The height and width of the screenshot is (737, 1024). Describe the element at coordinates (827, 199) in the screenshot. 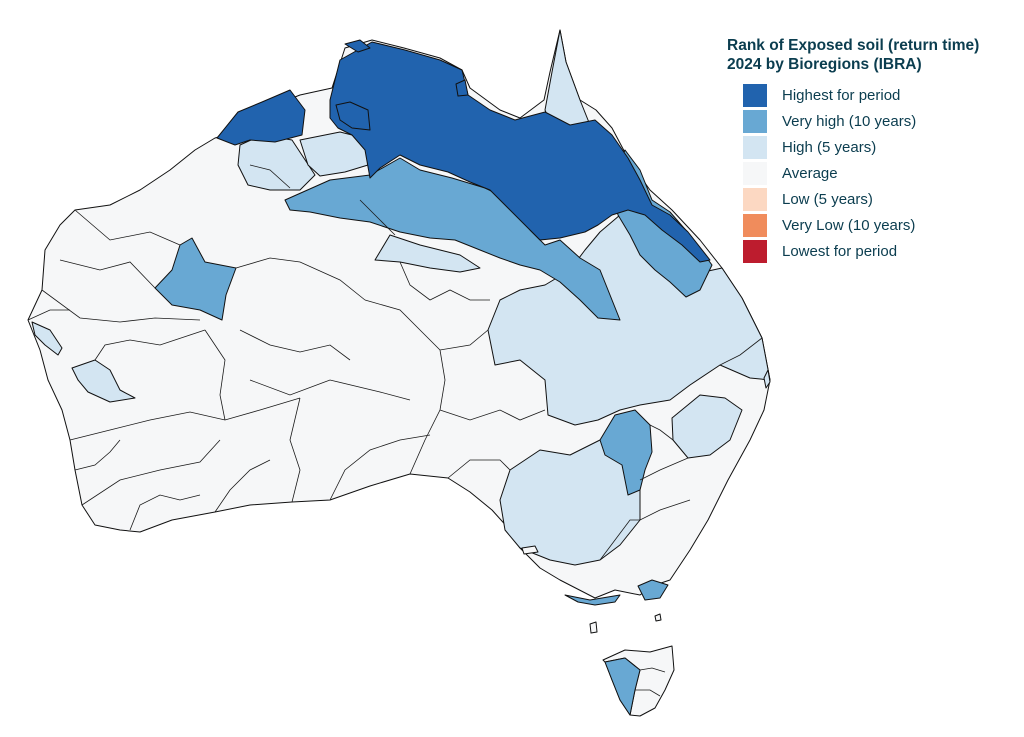

I see `legend-label-low: Low (5 years)` at that location.